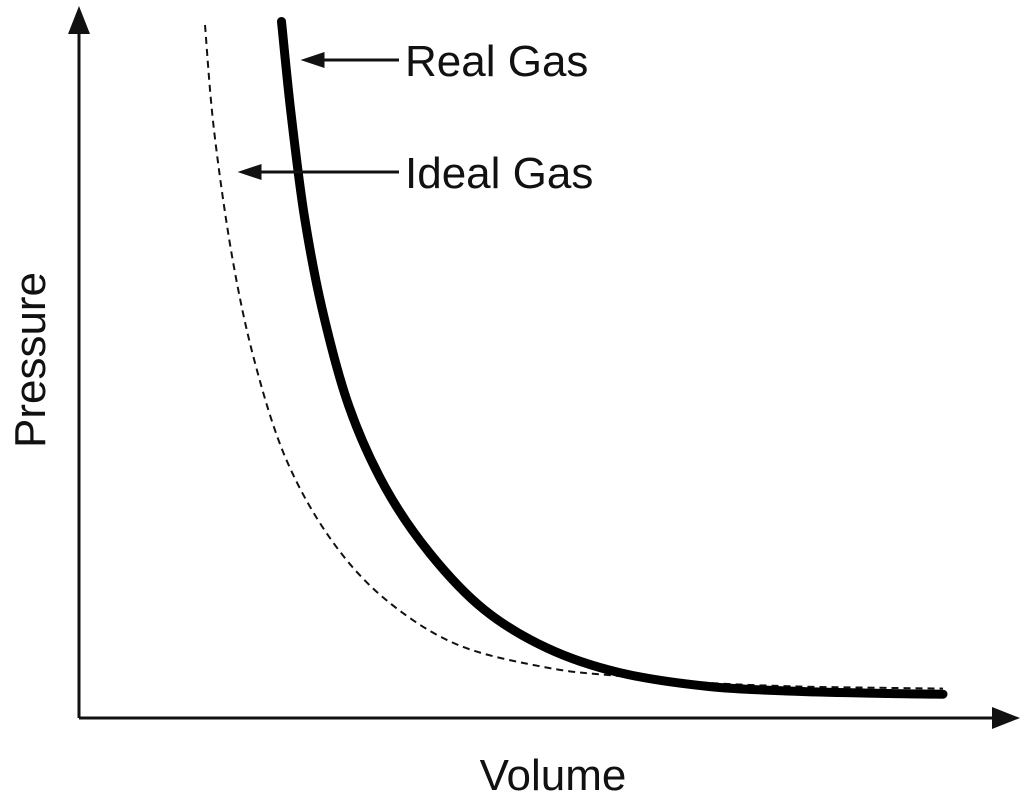 This screenshot has height=806, width=1024. I want to click on x-axis-arrowhead, so click(1006, 718).